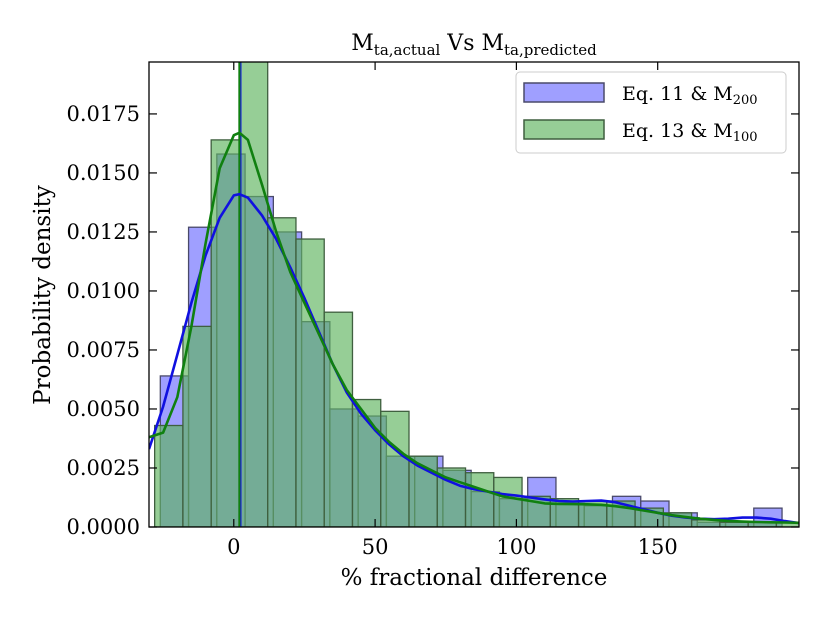  What do you see at coordinates (745, 137) in the screenshot?
I see `legend-label-eq13-sub: 100` at bounding box center [745, 137].